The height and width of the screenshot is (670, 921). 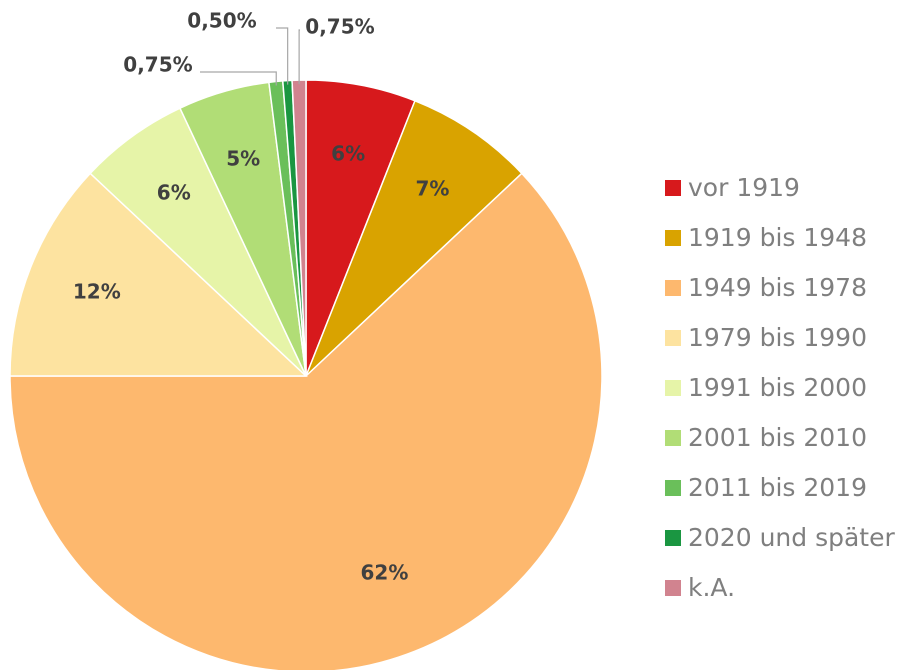 I want to click on data-label: 62%, so click(x=385, y=573).